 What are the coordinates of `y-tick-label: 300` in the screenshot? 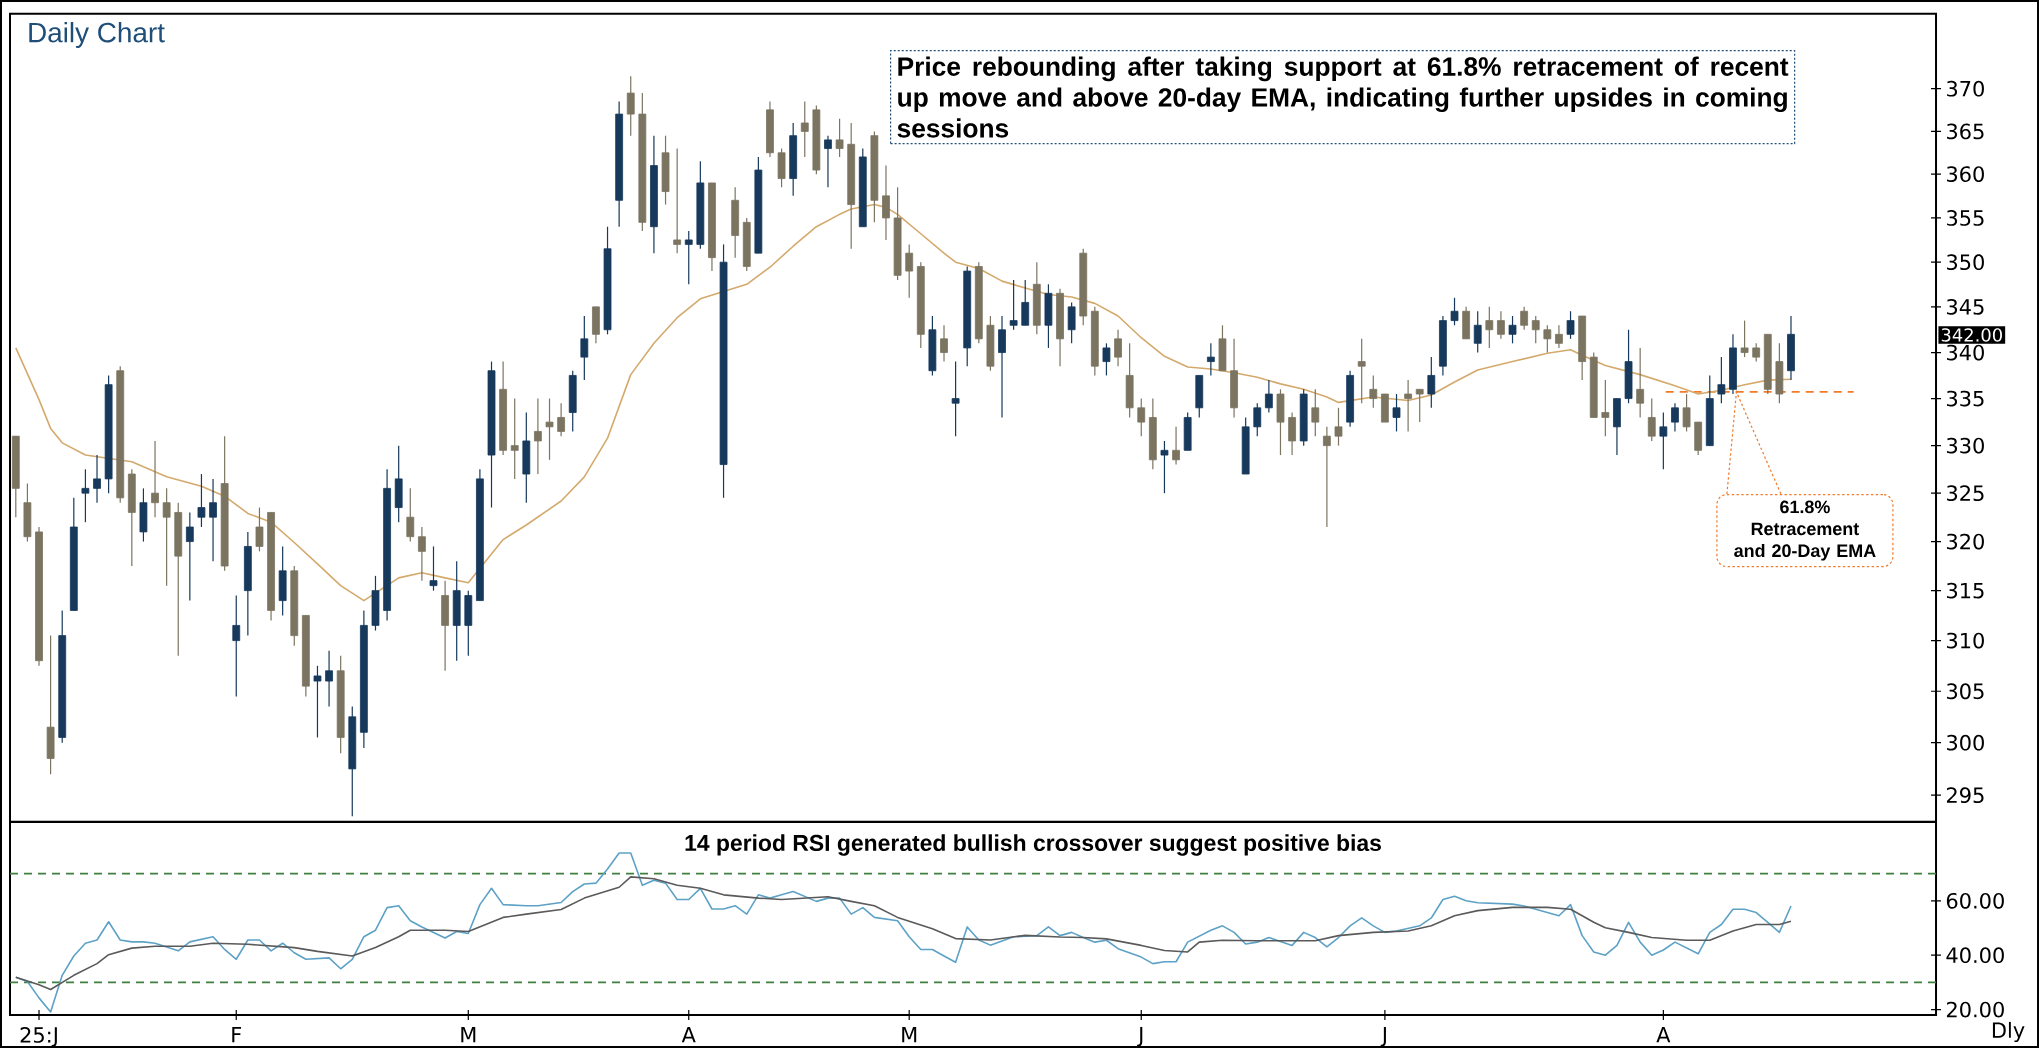 It's located at (1965, 742).